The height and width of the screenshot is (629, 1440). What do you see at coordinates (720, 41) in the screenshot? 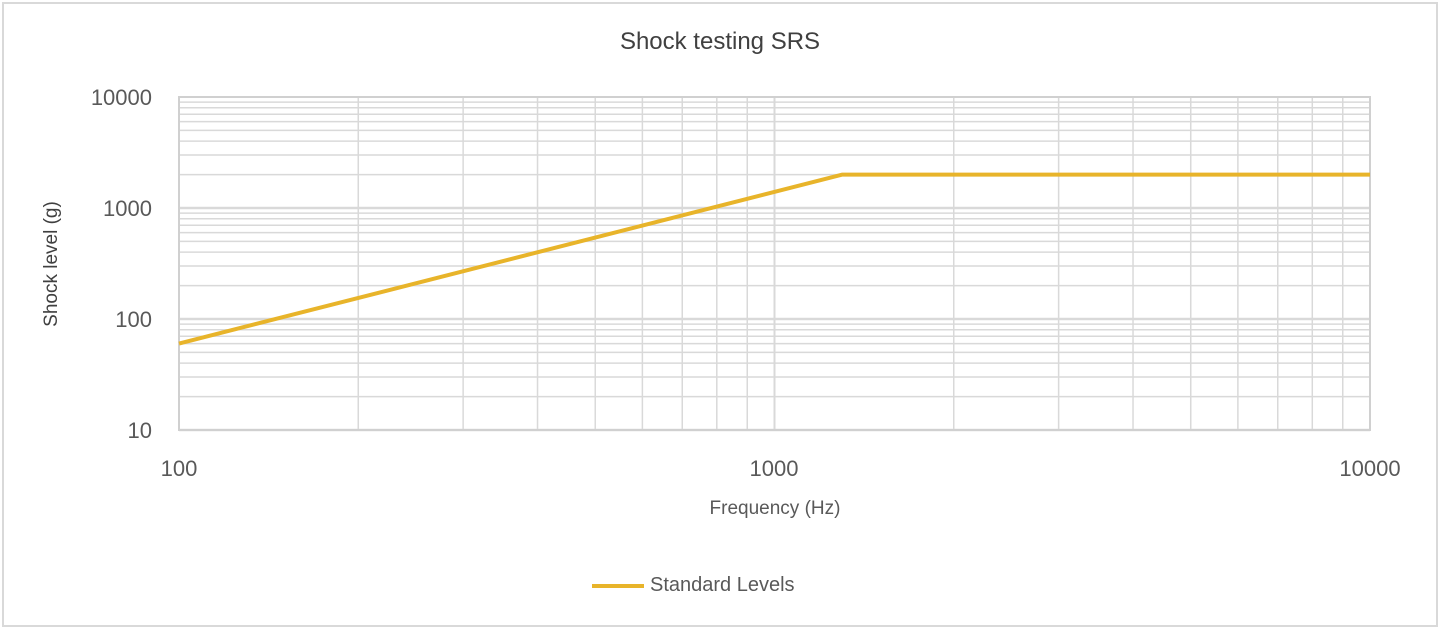
I see `chart-title: Shock testing SRS` at bounding box center [720, 41].